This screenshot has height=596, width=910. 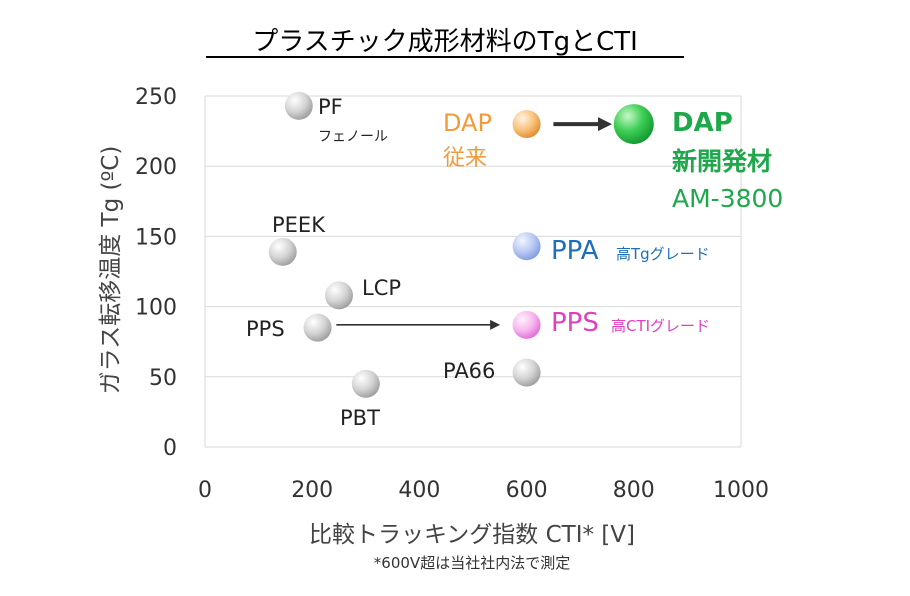 I want to click on label-dap-old-sub: 従来, so click(x=465, y=158).